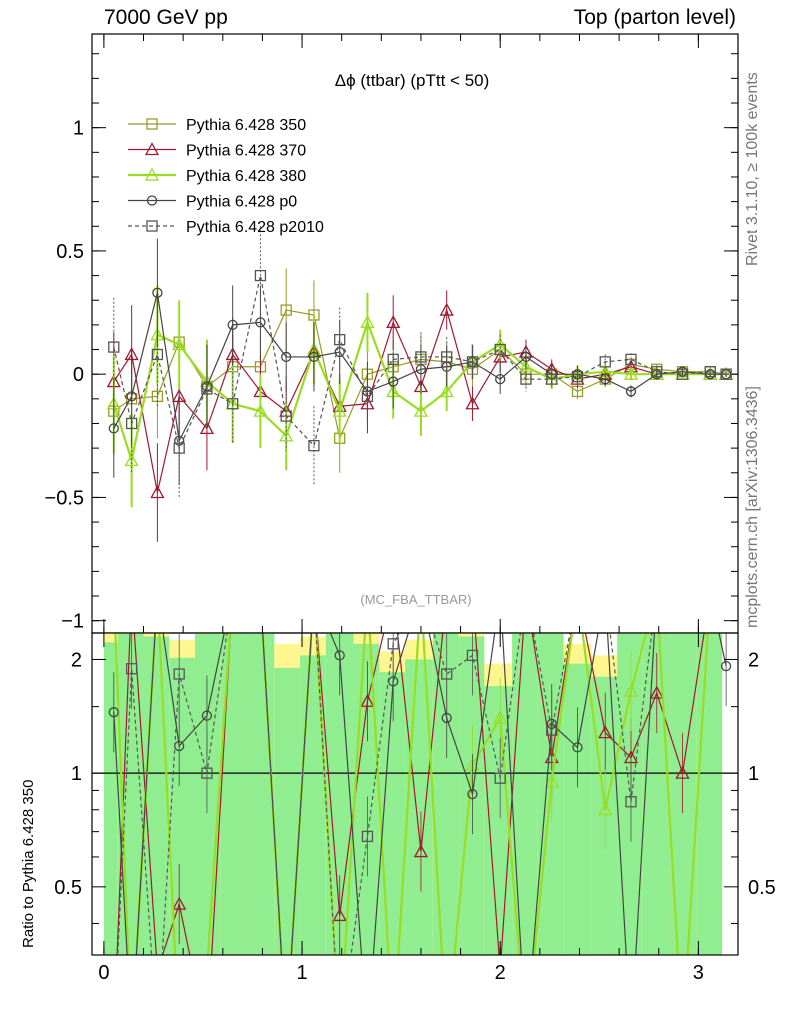 This screenshot has height=1024, width=786. I want to click on ratio-y-tick-label-right: 0.5, so click(762, 888).